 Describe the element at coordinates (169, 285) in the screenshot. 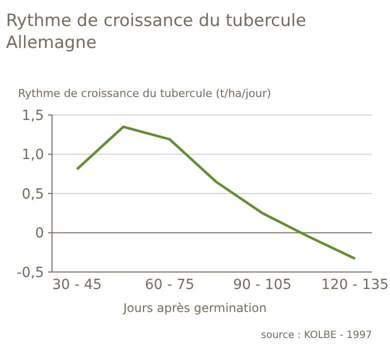

I see `x-tick-label: 60 - 75` at that location.